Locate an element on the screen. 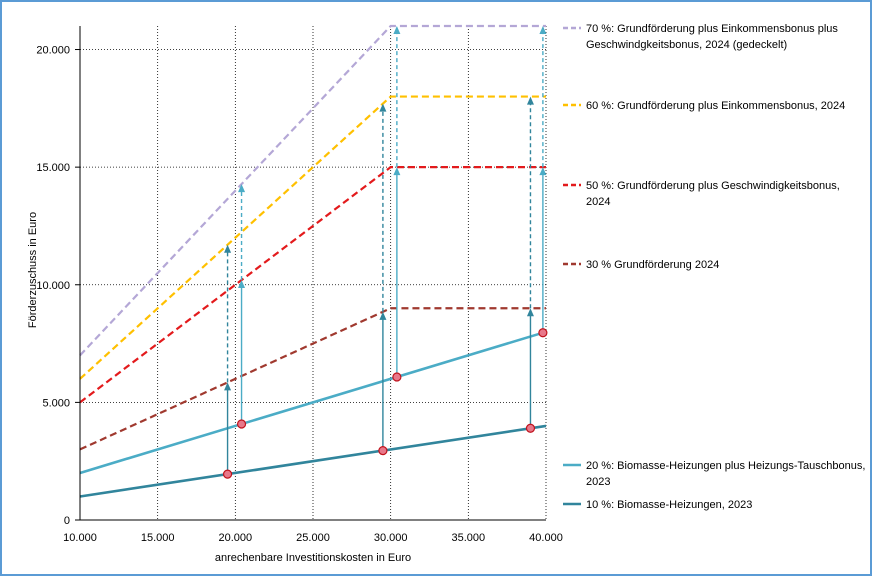  x-tick-label: 25.000 is located at coordinates (313, 538).